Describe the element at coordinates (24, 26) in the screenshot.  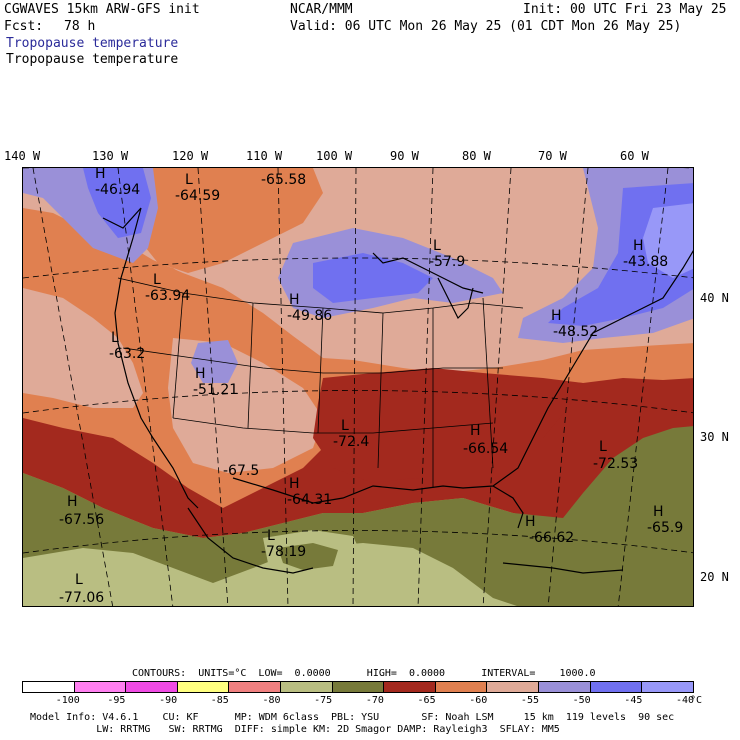
I see `forecast-label: Fcst:` at that location.